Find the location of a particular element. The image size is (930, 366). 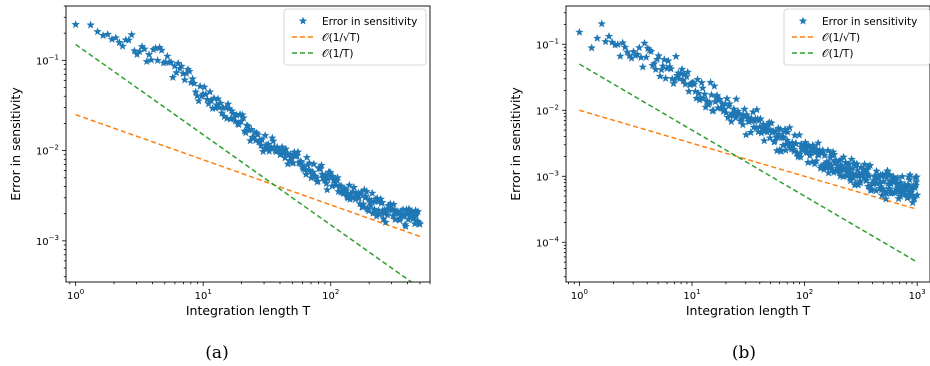

legend-label: 𝒪(1/√T) is located at coordinates (341, 38).